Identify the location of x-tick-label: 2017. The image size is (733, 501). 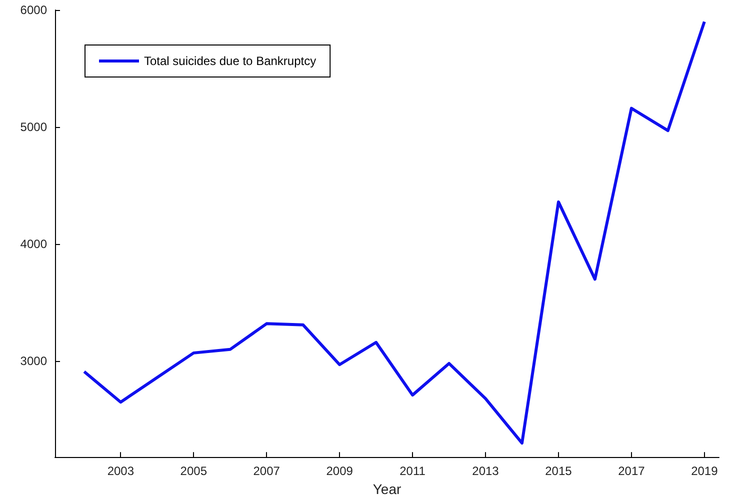
(632, 471).